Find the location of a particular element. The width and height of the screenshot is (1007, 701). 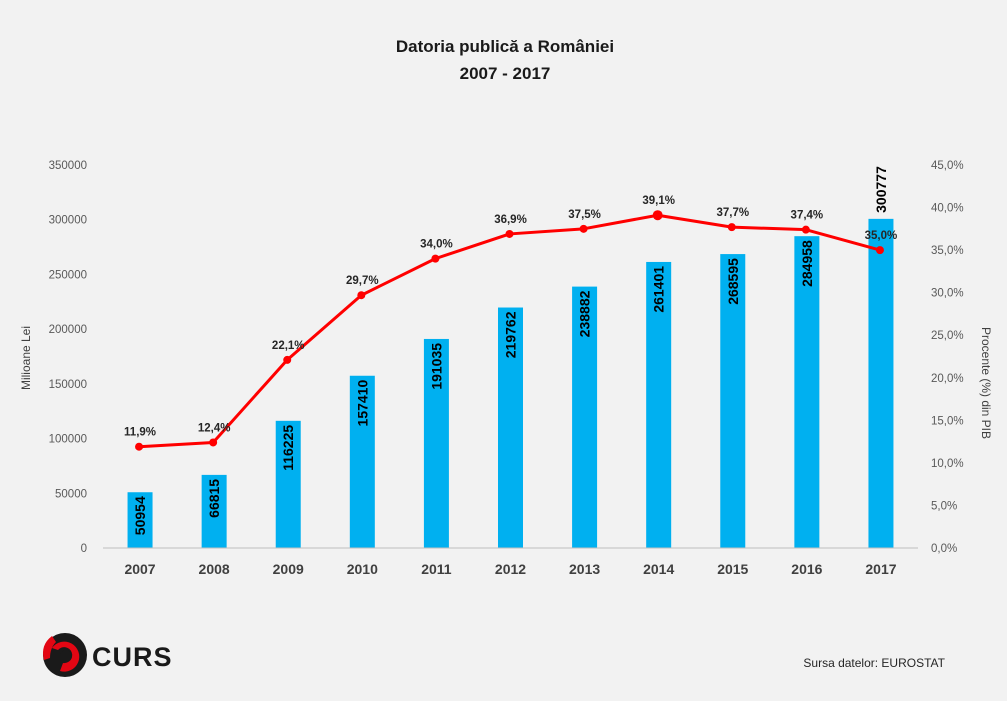

bar-2014 is located at coordinates (659, 404).